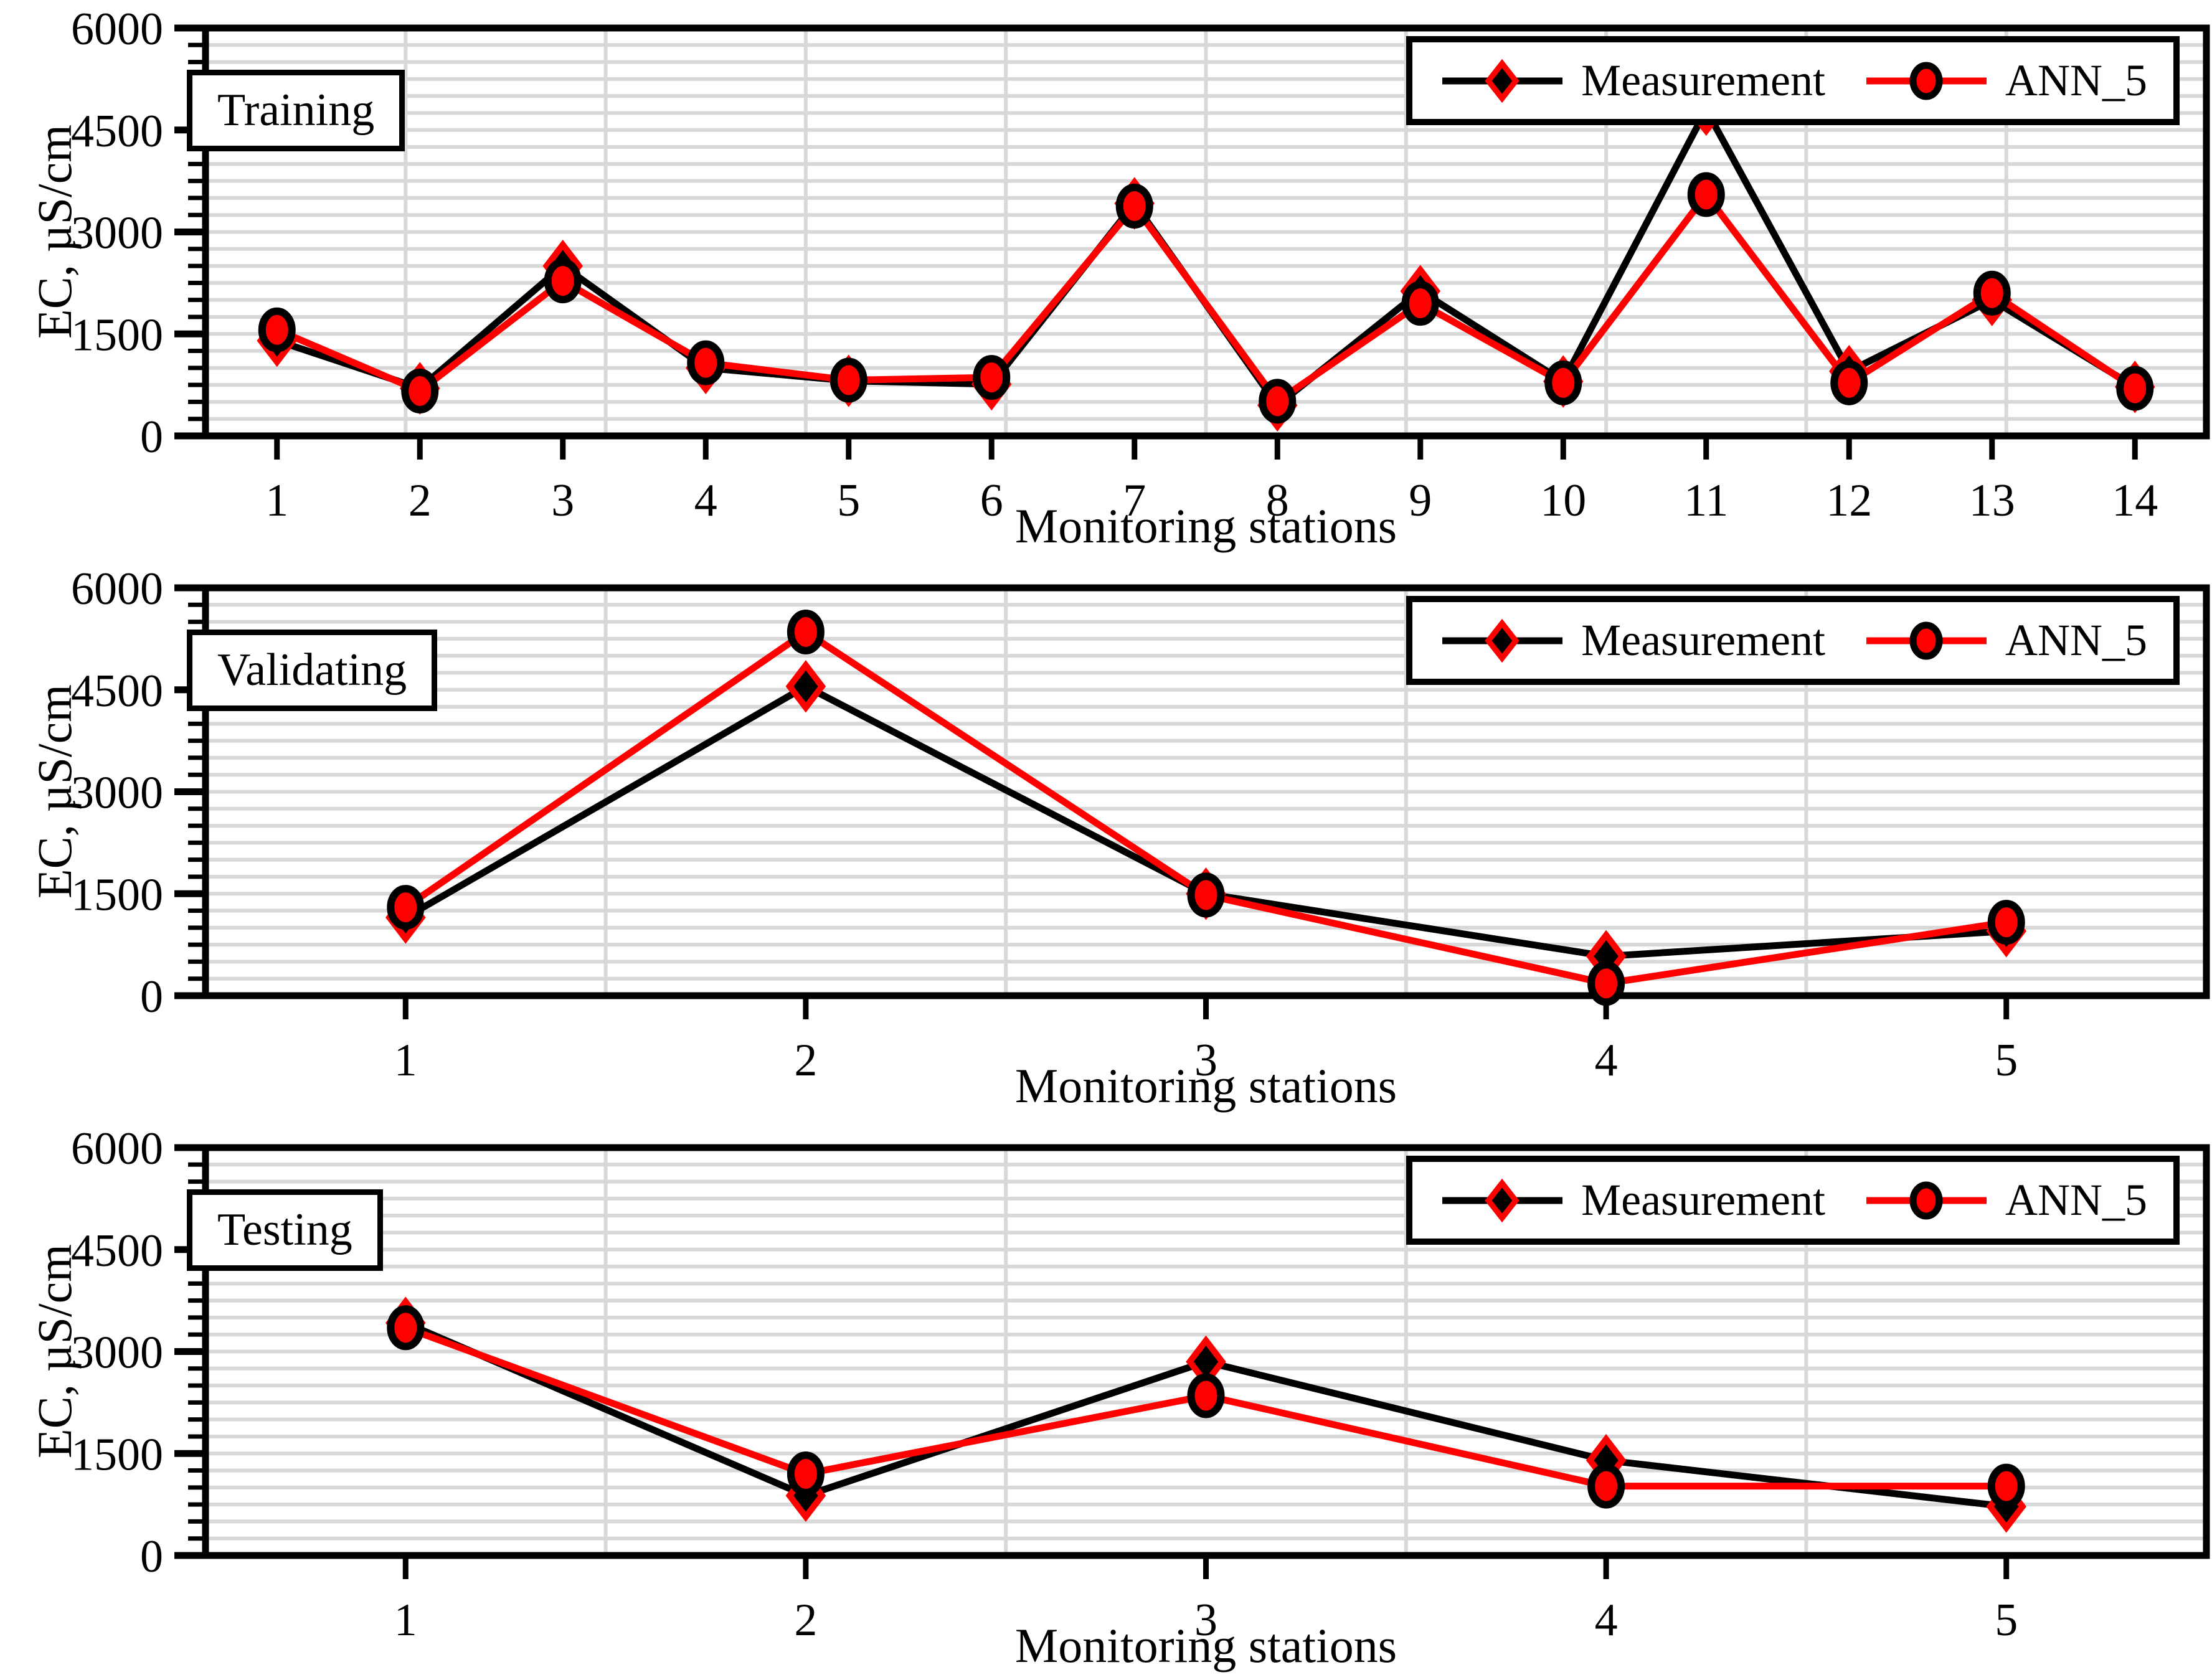 This screenshot has width=2212, height=1680. Describe the element at coordinates (991, 500) in the screenshot. I see `x-tick-label: 6` at that location.